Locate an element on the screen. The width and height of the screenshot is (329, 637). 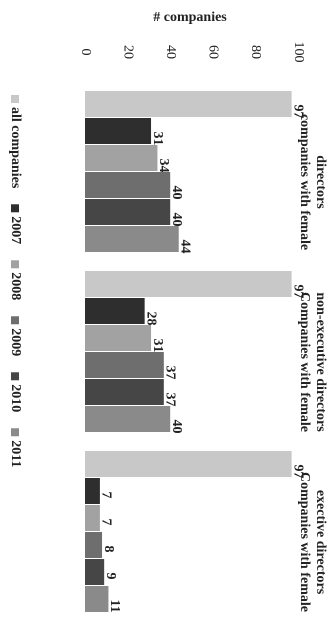
y-tick-label: 80 is located at coordinates (255, 52).